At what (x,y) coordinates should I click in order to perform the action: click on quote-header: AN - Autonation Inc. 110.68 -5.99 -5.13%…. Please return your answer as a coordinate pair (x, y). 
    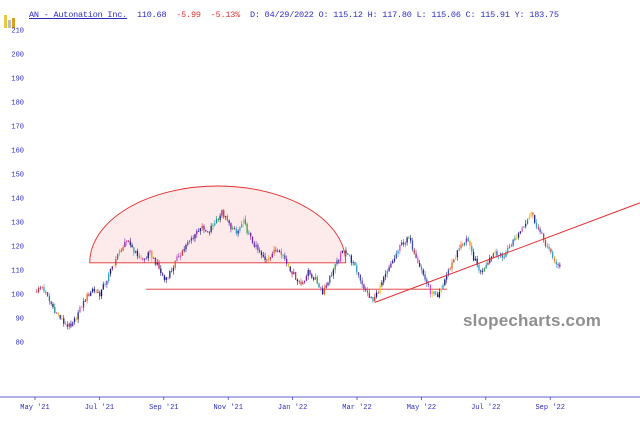
    Looking at the image, I should click on (294, 15).